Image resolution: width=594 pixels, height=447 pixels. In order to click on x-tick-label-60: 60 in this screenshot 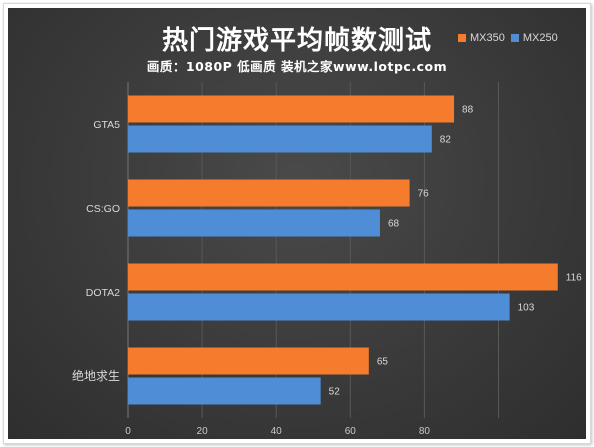, I will do `click(351, 431)`.